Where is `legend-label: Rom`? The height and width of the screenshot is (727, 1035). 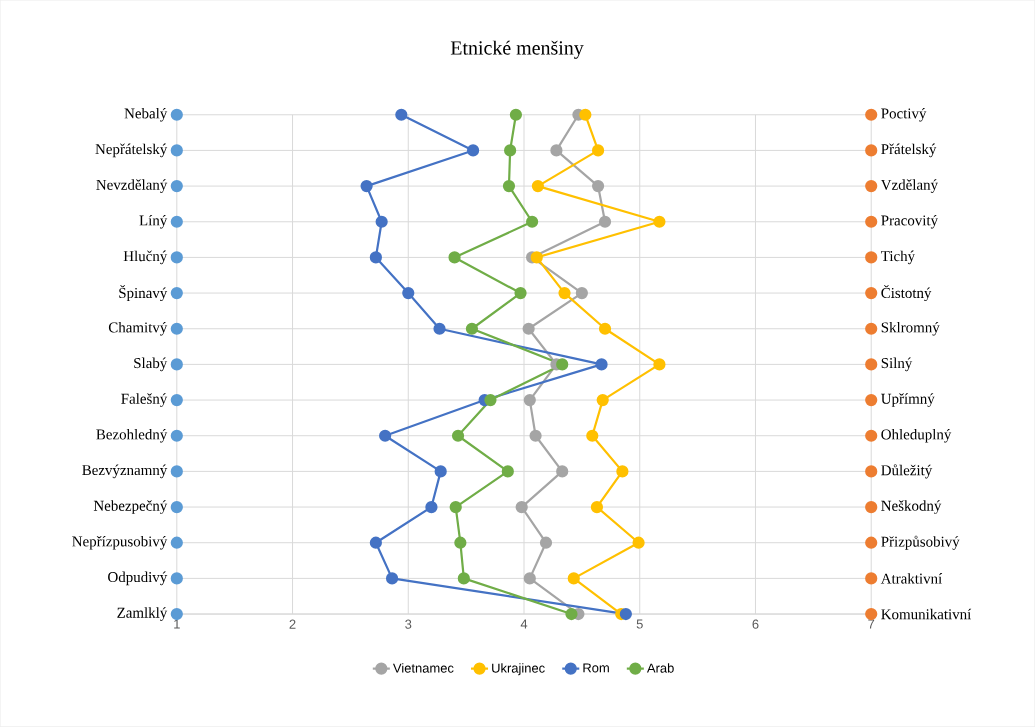 legend-label: Rom is located at coordinates (596, 668).